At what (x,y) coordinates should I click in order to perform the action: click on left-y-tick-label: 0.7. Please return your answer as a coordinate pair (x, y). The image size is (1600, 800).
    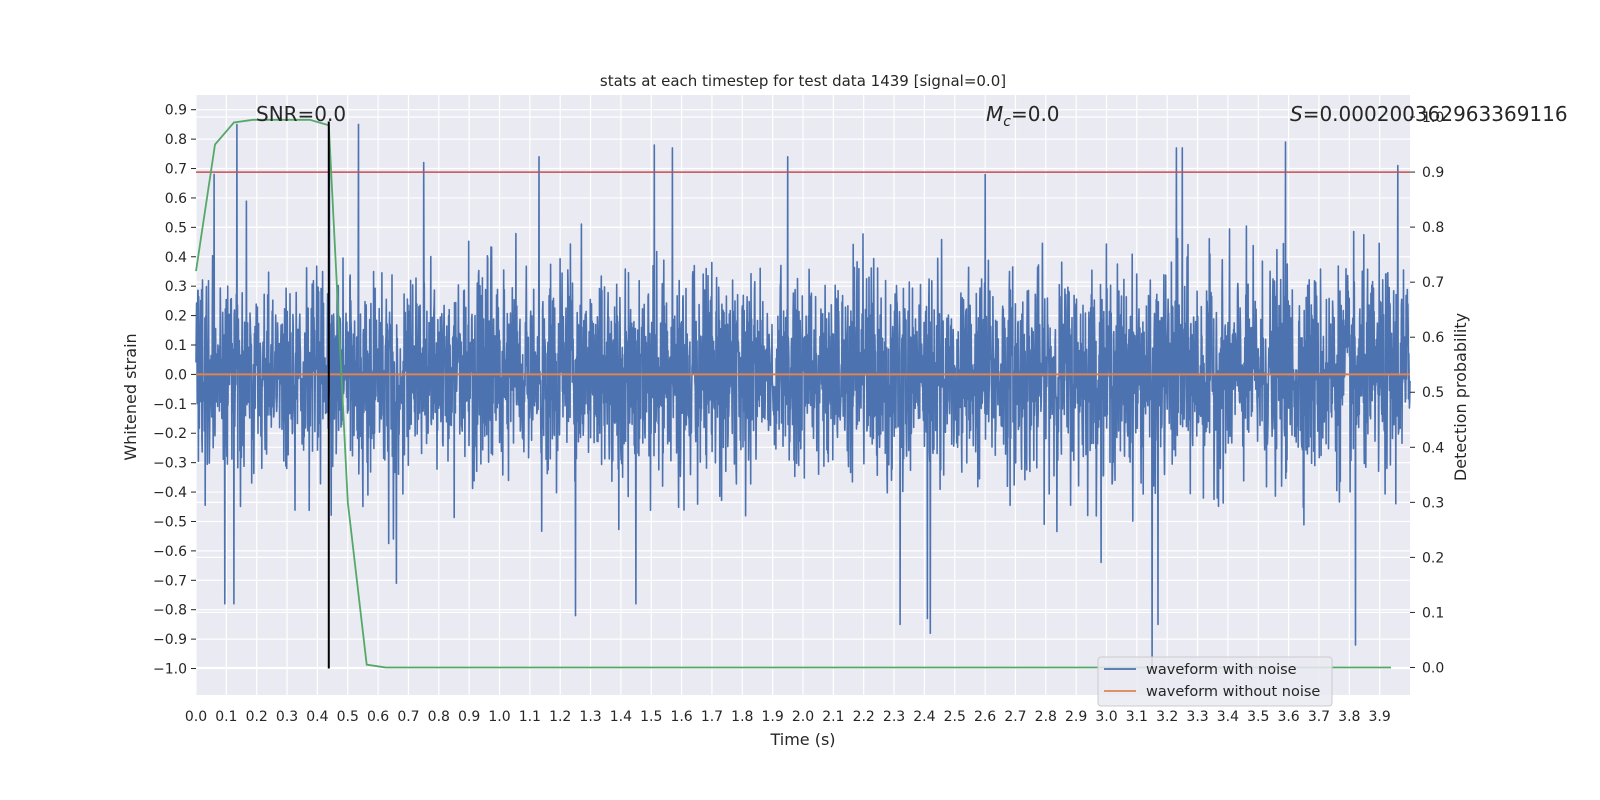
    Looking at the image, I should click on (176, 170).